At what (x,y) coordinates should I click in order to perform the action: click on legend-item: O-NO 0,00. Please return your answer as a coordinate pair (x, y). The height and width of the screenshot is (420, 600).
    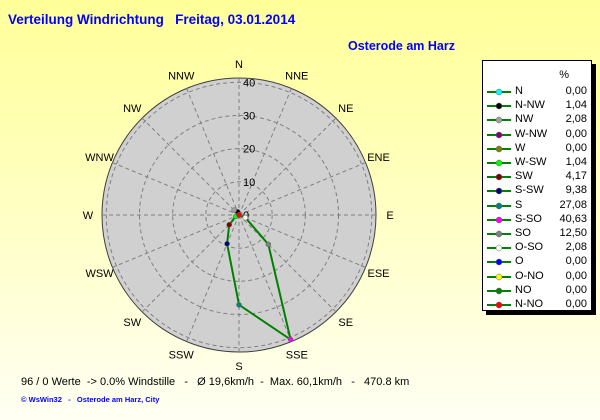
    Looking at the image, I should click on (537, 277).